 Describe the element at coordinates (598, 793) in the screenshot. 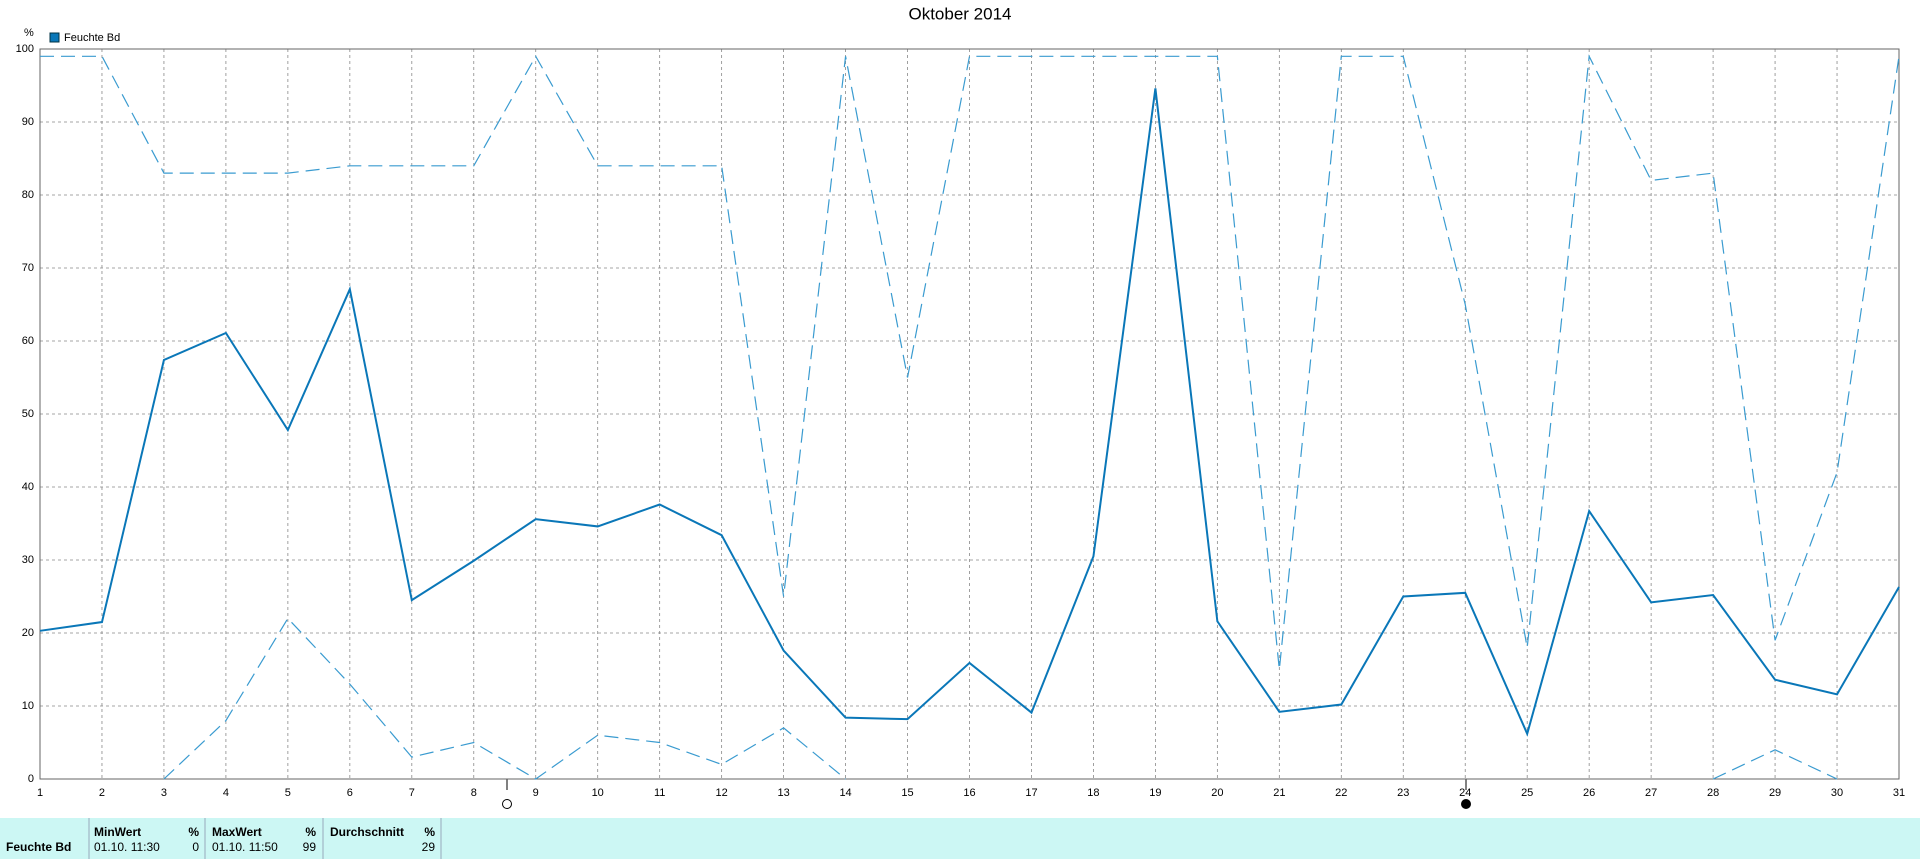

I see `x-tick-label: 10` at that location.